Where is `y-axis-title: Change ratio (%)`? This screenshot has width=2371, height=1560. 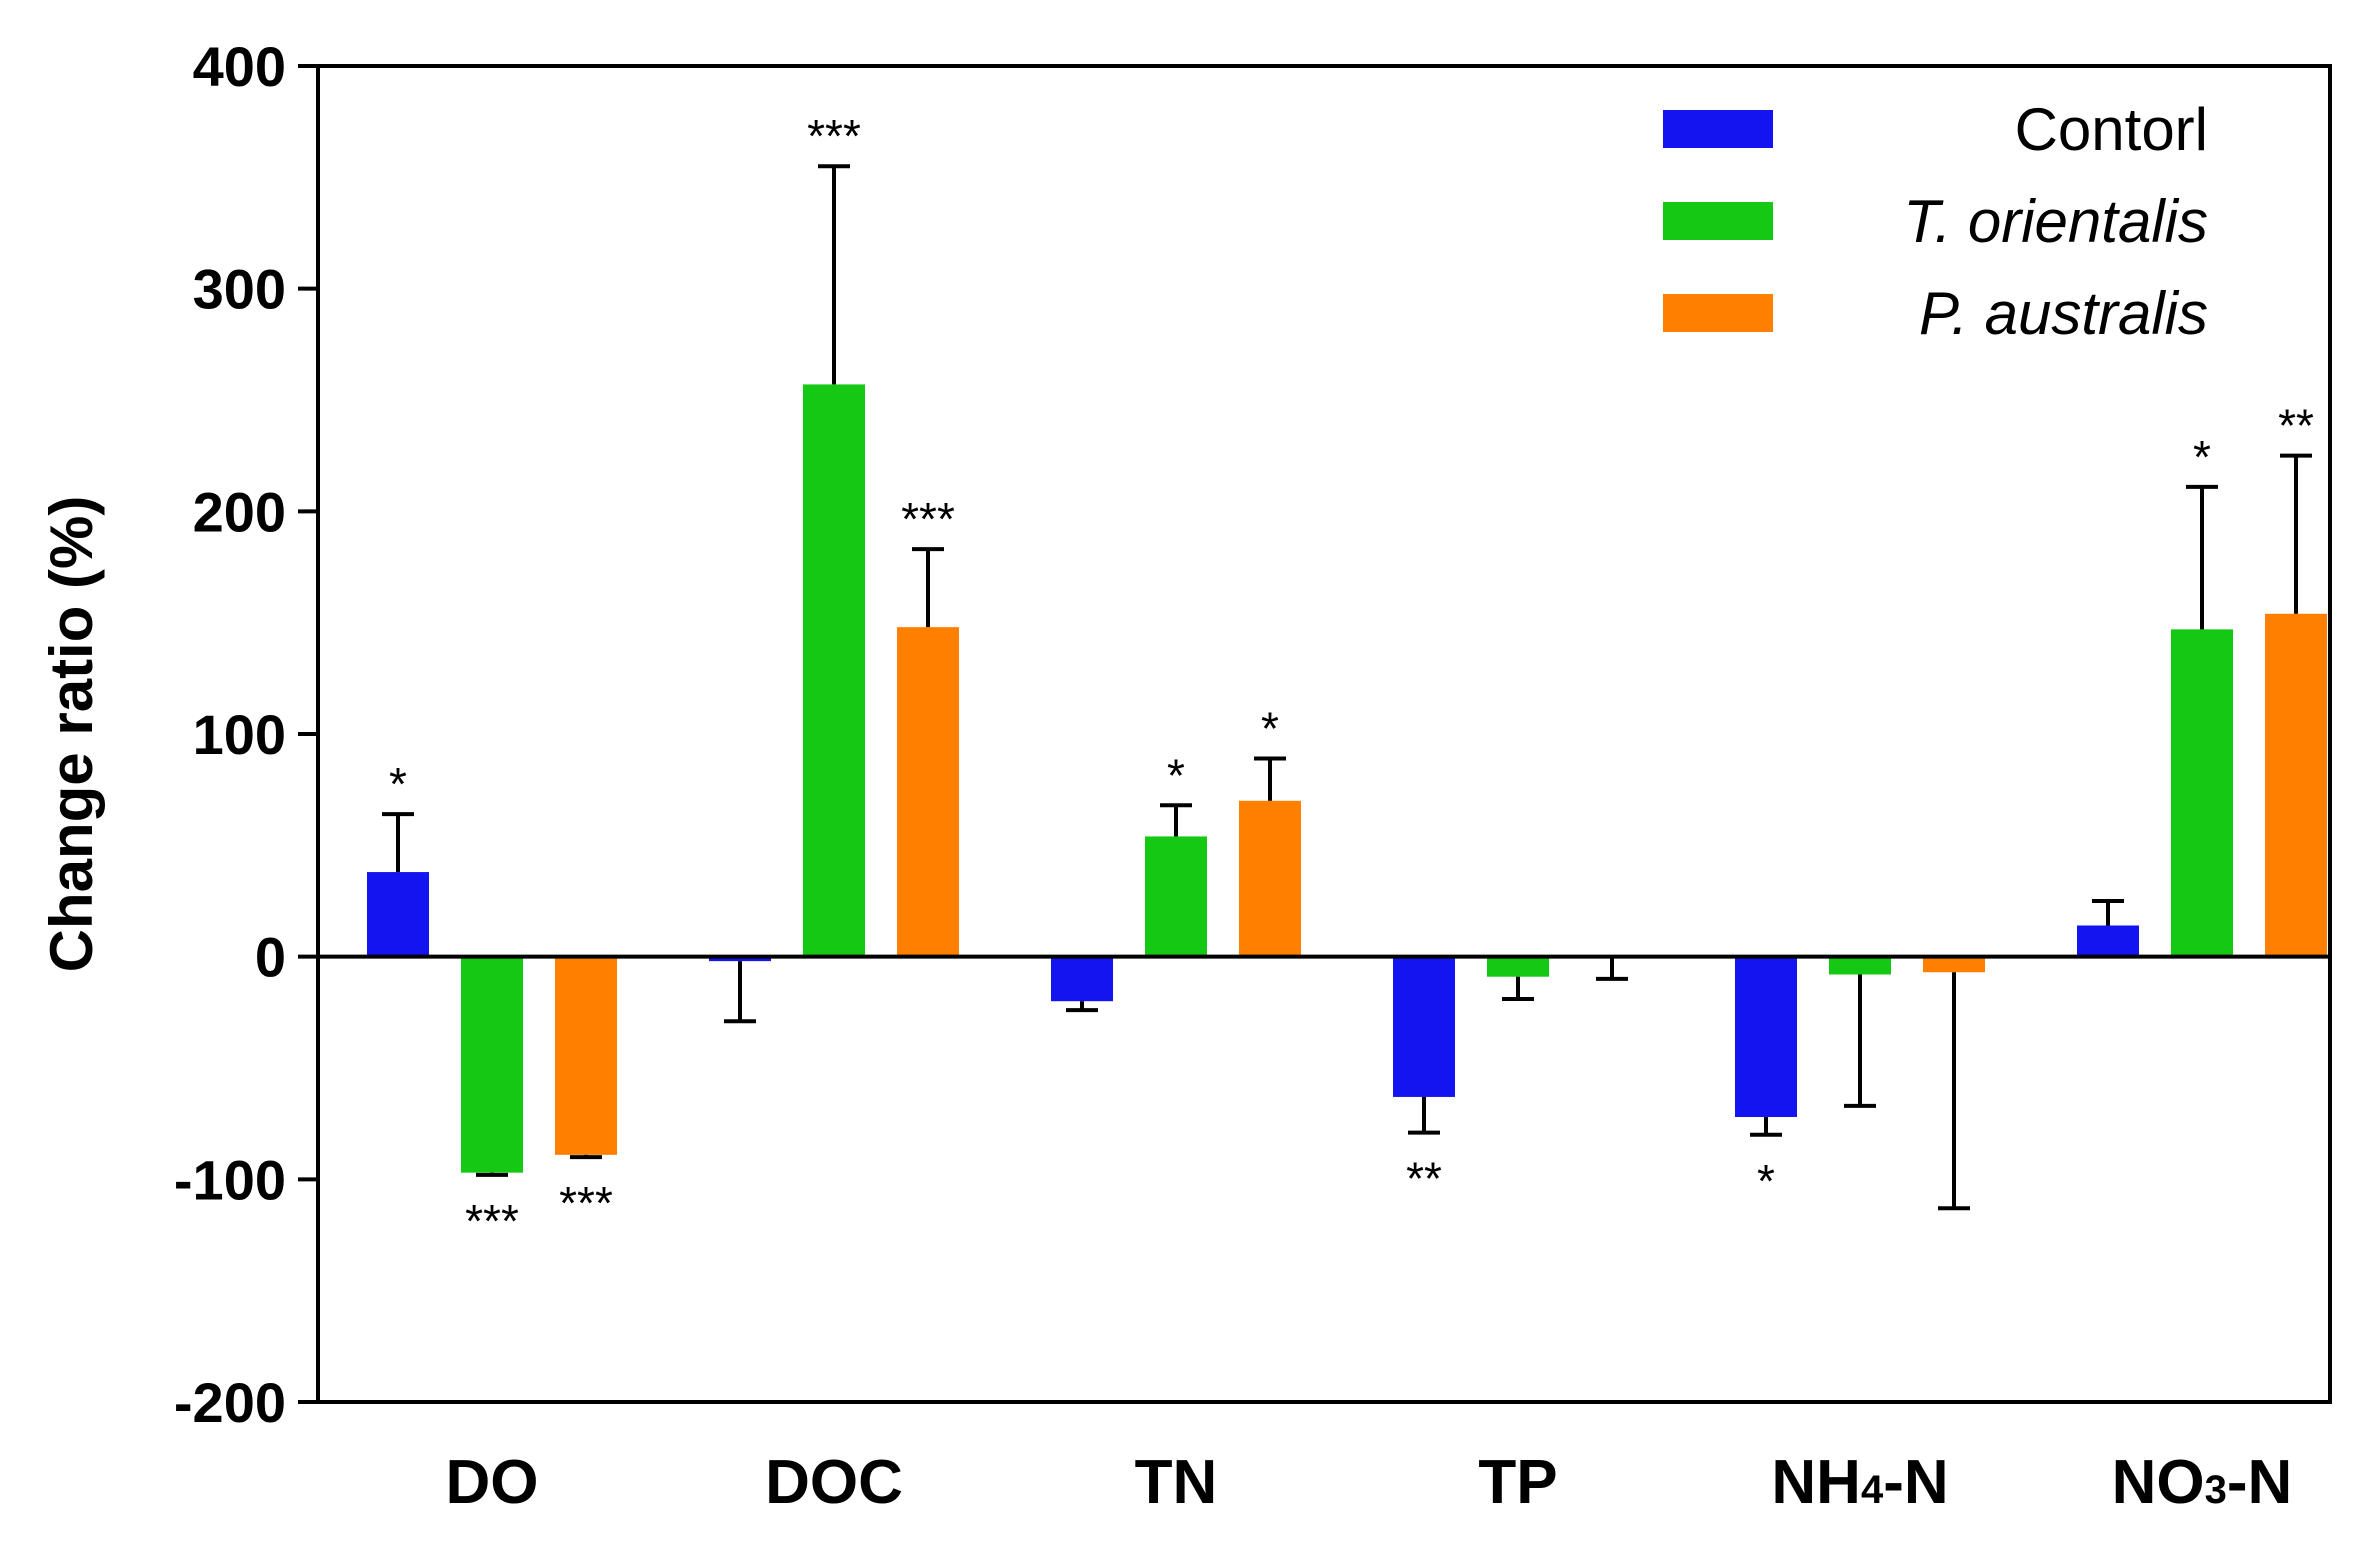 y-axis-title: Change ratio (%) is located at coordinates (71, 734).